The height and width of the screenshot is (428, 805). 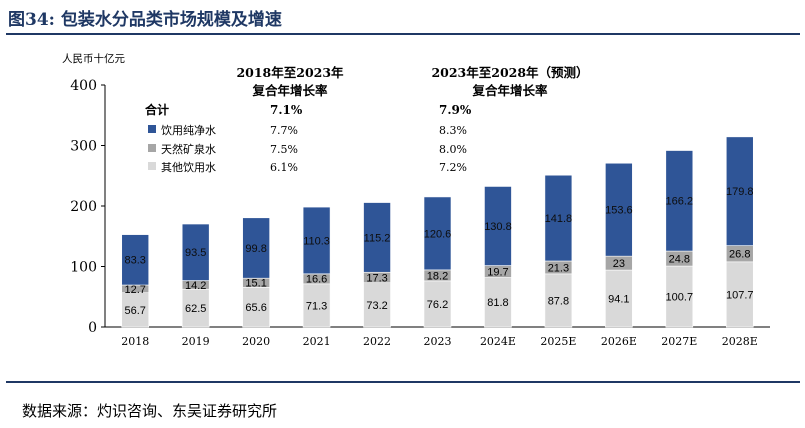 I want to click on data-label: 18.2, so click(x=437, y=276).